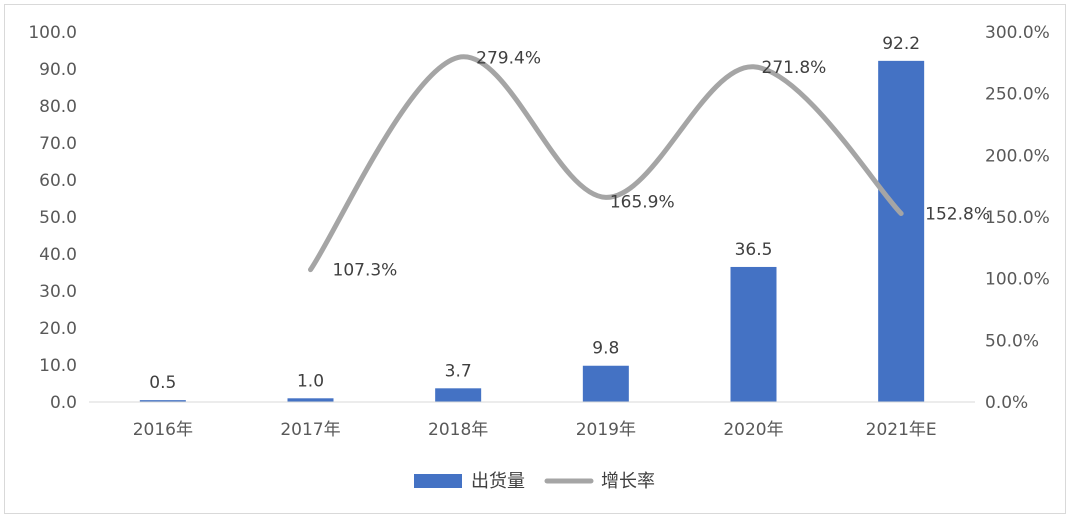 The image size is (1072, 520). I want to click on left-tick-label: 70.0, so click(58, 144).